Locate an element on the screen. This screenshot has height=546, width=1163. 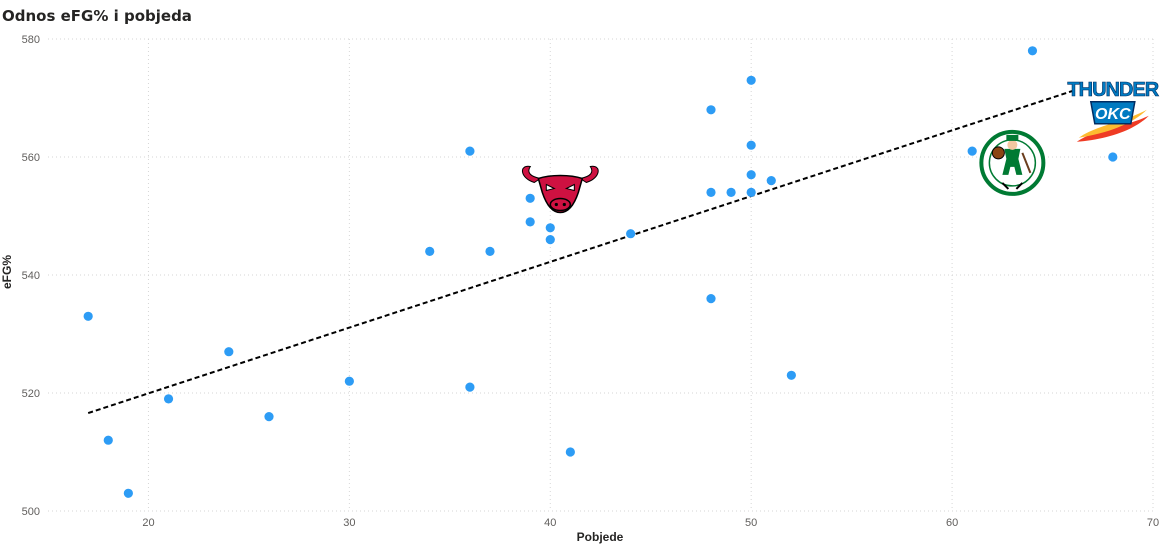
y-tick-label: 540 is located at coordinates (31, 276).